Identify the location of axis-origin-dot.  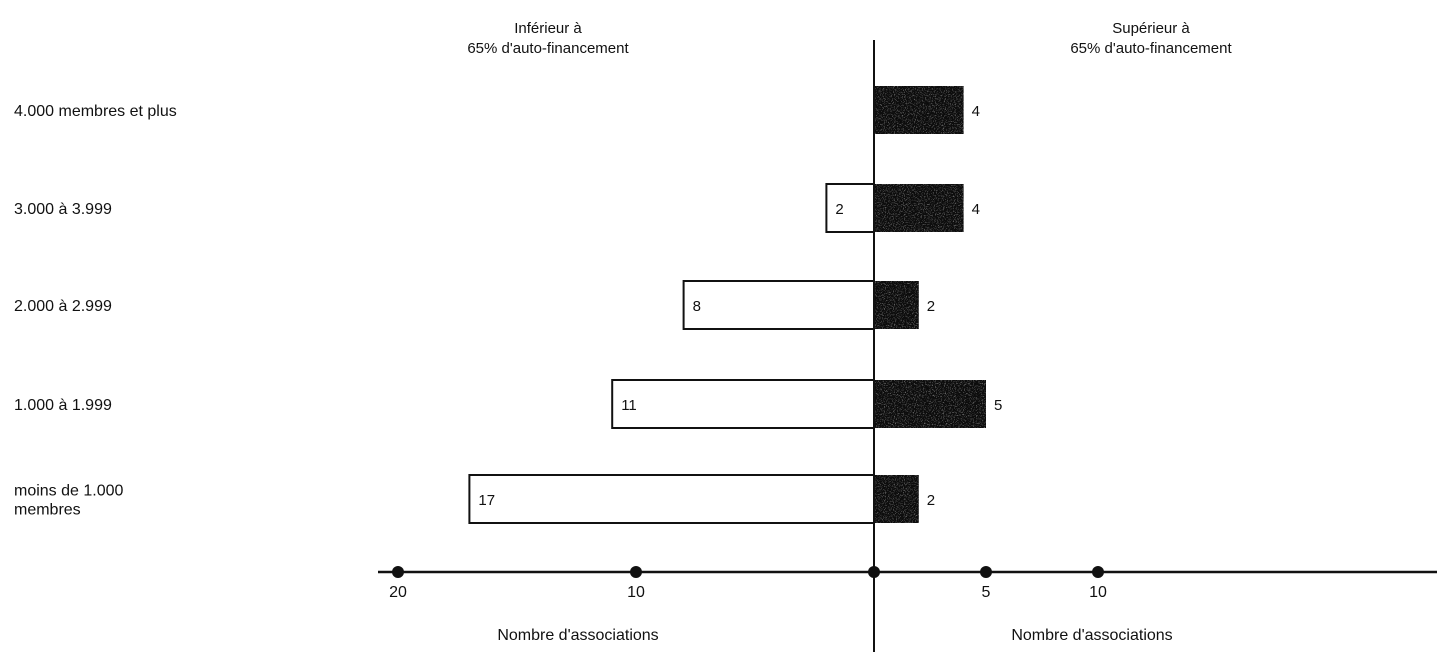
(874, 572).